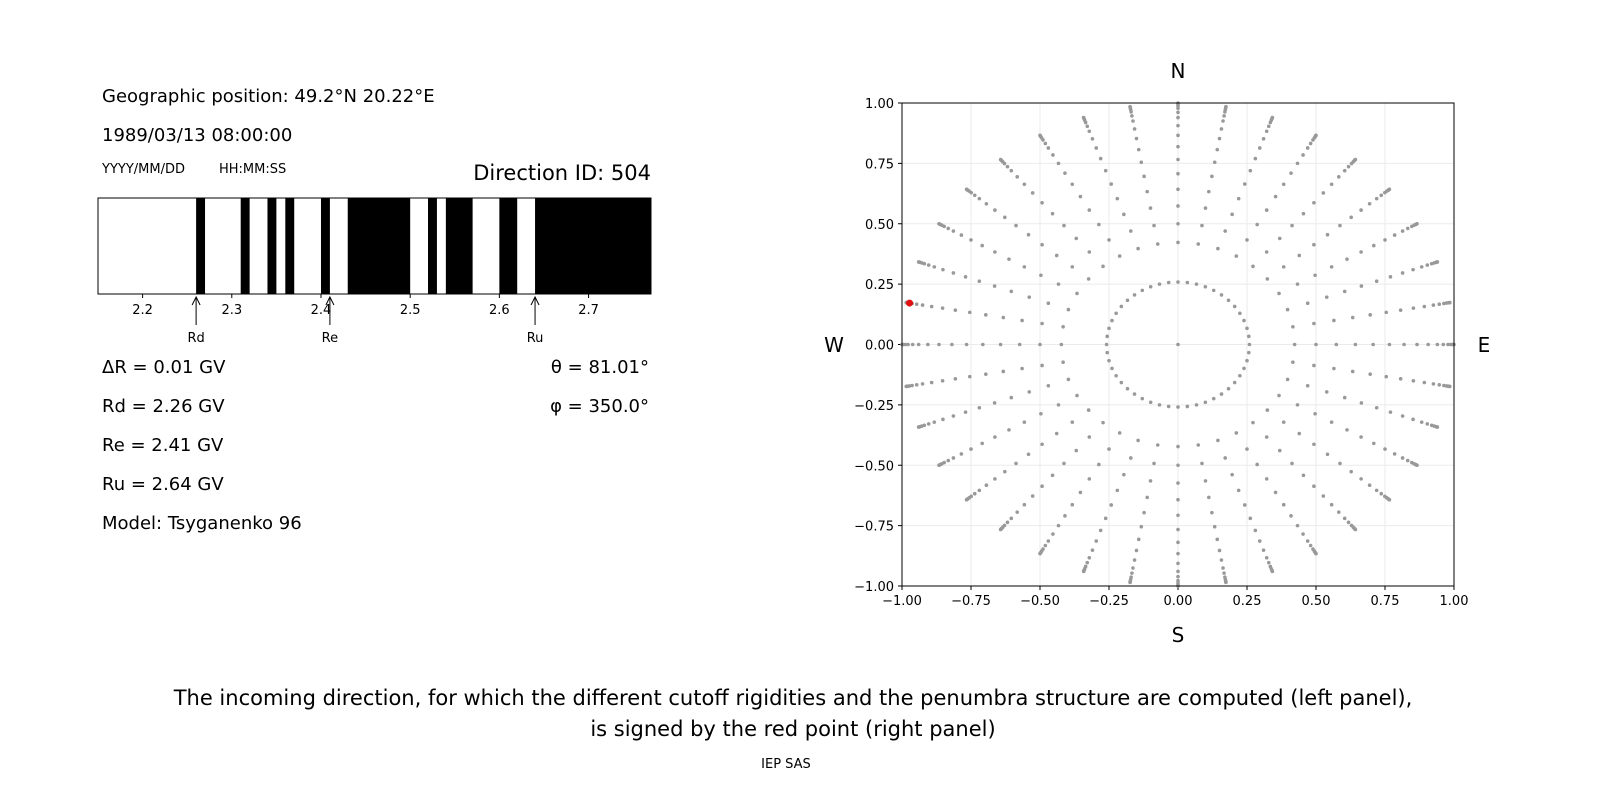 The image size is (1600, 800). What do you see at coordinates (588, 310) in the screenshot?
I see `x-tick-label: 2.7` at bounding box center [588, 310].